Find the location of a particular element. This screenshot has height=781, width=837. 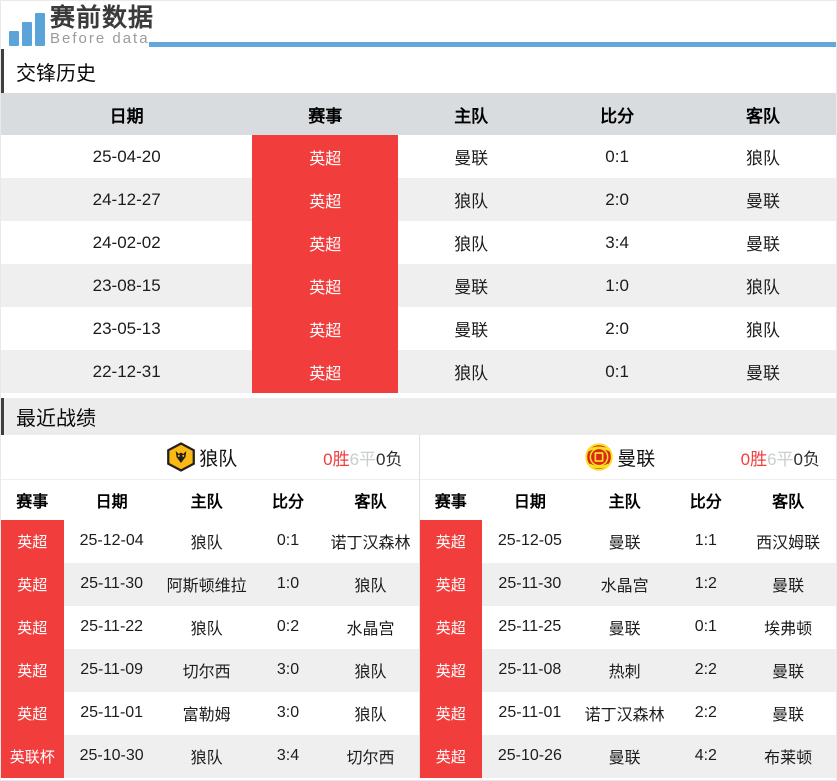

section-title-h2h: 交锋历史 is located at coordinates (418, 71).